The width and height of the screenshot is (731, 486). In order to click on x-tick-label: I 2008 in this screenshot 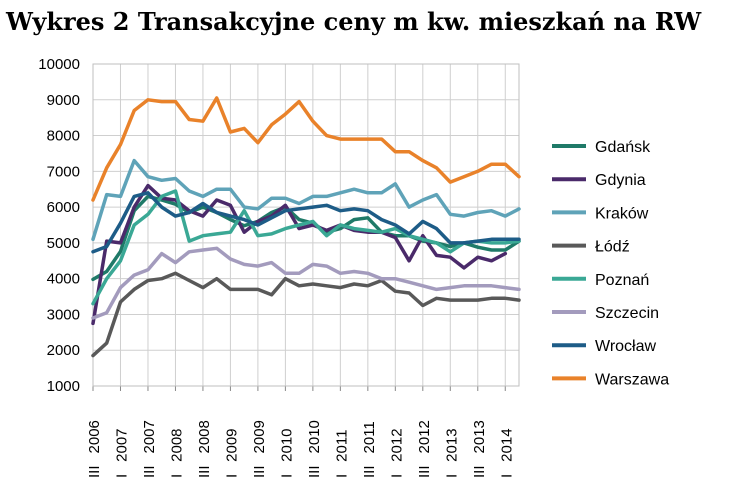, I will do `click(176, 453)`.